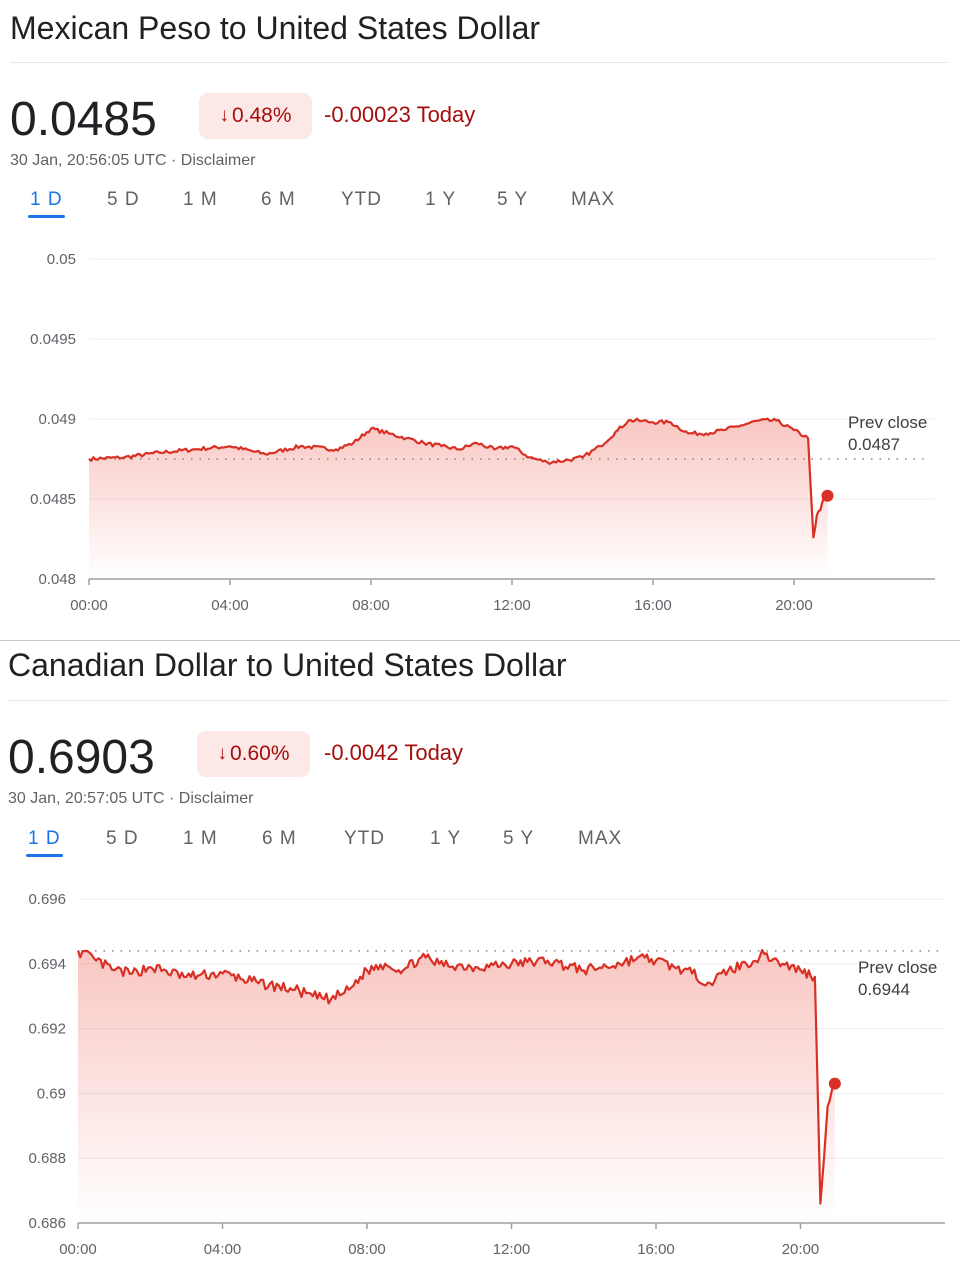 The image size is (960, 1280). I want to click on change-percent-badge: ↓ 0.48%, so click(255, 116).